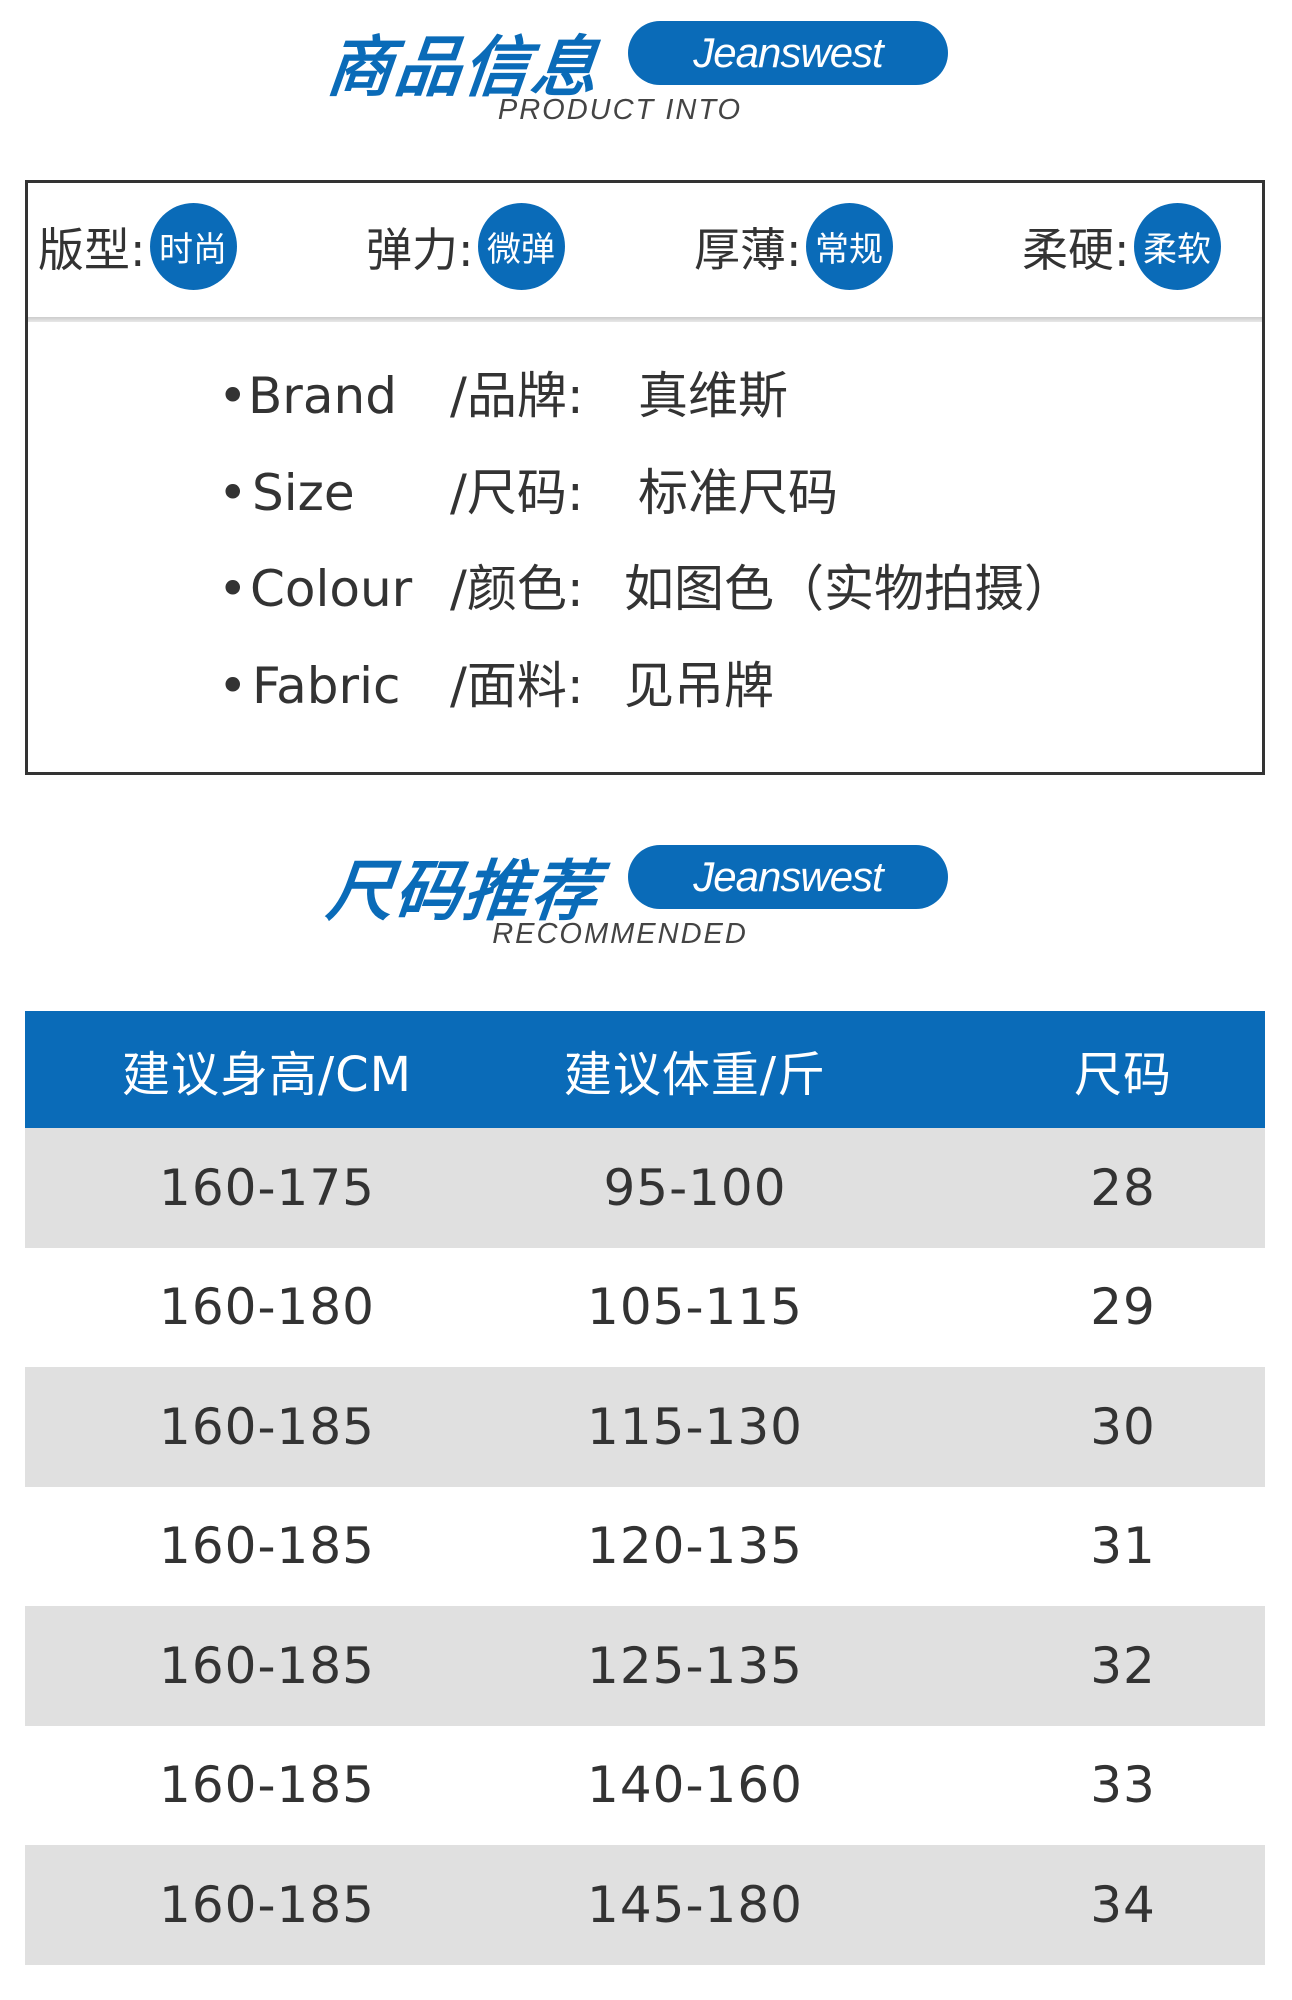  What do you see at coordinates (1123, 1426) in the screenshot?
I see `cell-size: 30` at bounding box center [1123, 1426].